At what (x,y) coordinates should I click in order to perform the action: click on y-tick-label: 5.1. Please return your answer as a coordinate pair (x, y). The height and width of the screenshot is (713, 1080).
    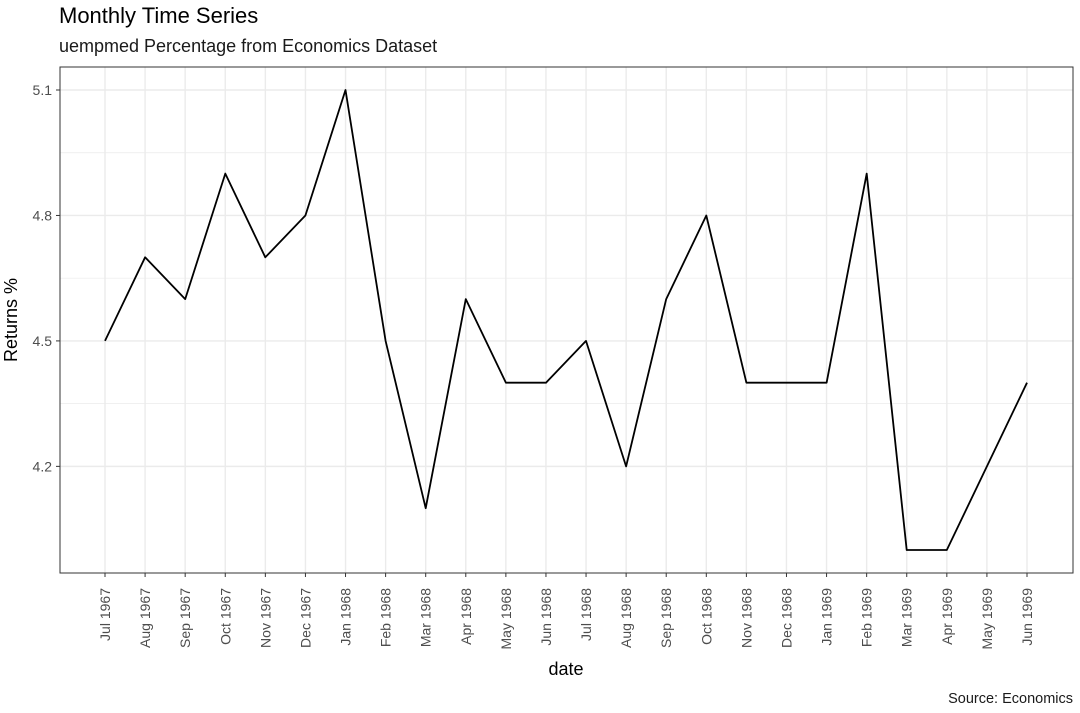
    Looking at the image, I should click on (43, 90).